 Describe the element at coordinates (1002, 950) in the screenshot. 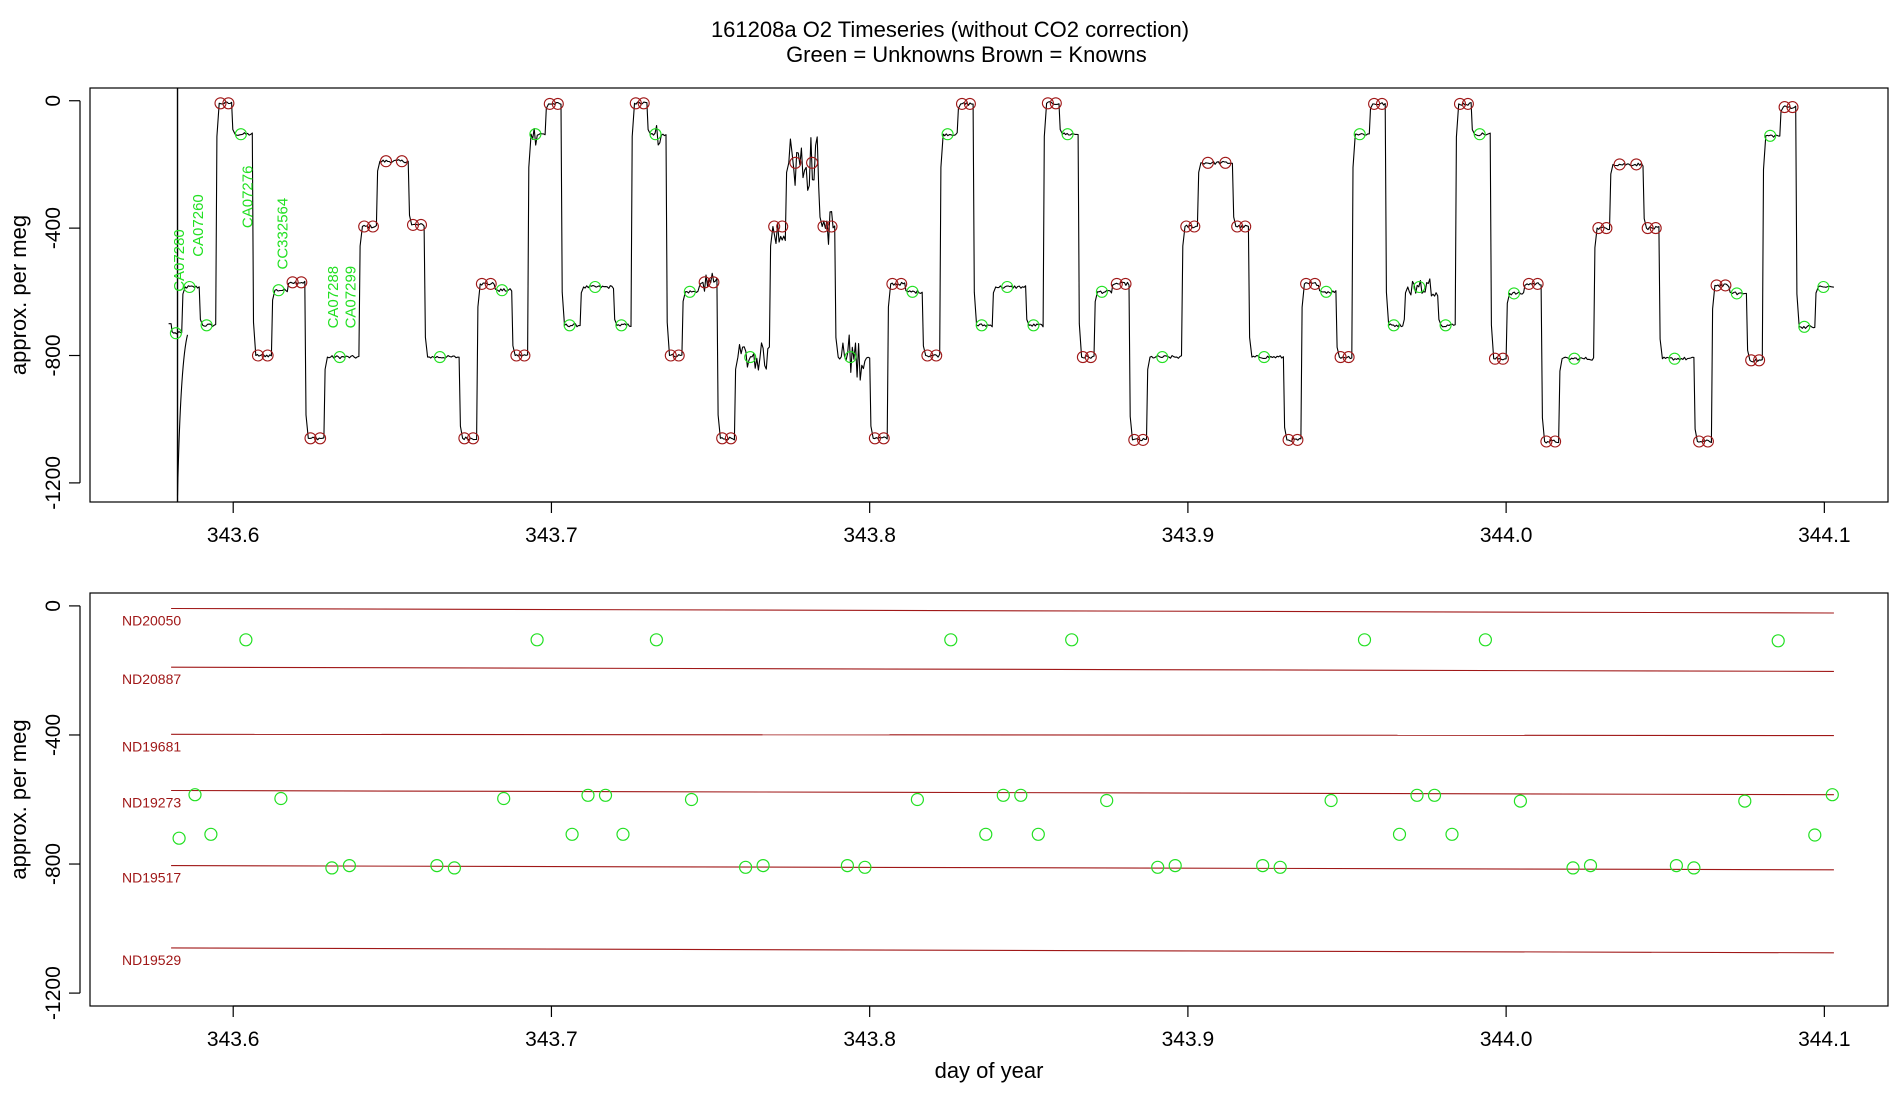

I see `reference-line-nd19529` at that location.